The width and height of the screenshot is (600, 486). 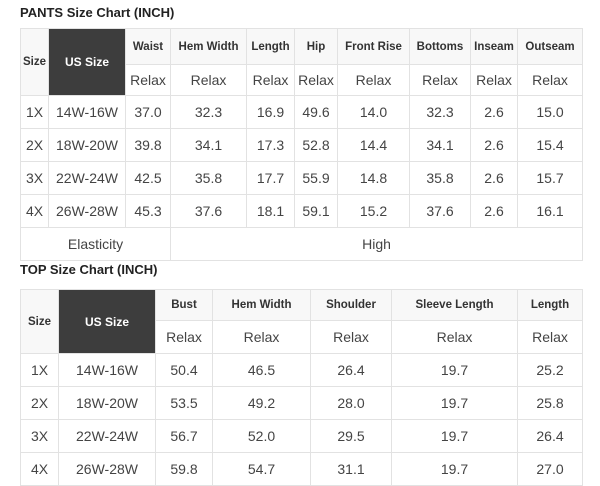 I want to click on table-cell: 3X, so click(x=34, y=178).